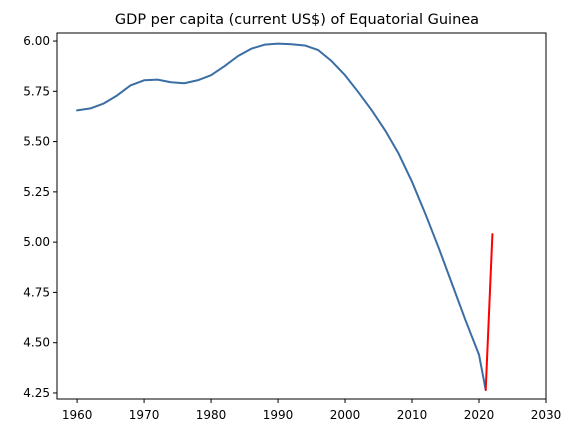 Image resolution: width=573 pixels, height=435 pixels. What do you see at coordinates (36, 91) in the screenshot?
I see `y-tick-label: 5.75` at bounding box center [36, 91].